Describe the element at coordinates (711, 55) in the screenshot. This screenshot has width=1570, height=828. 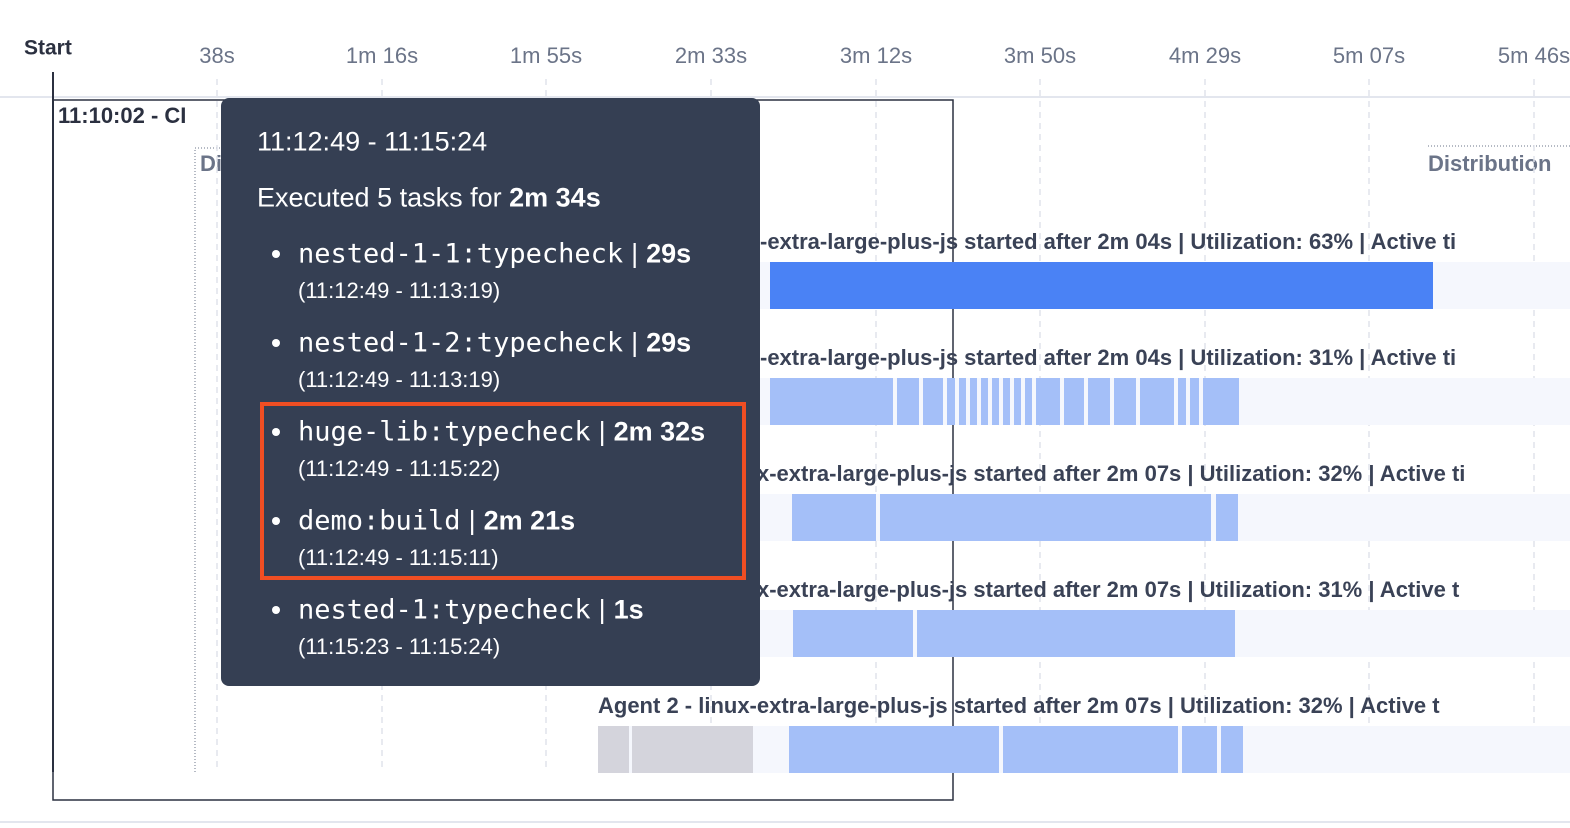
I see `tick-label: 2m 33s` at that location.